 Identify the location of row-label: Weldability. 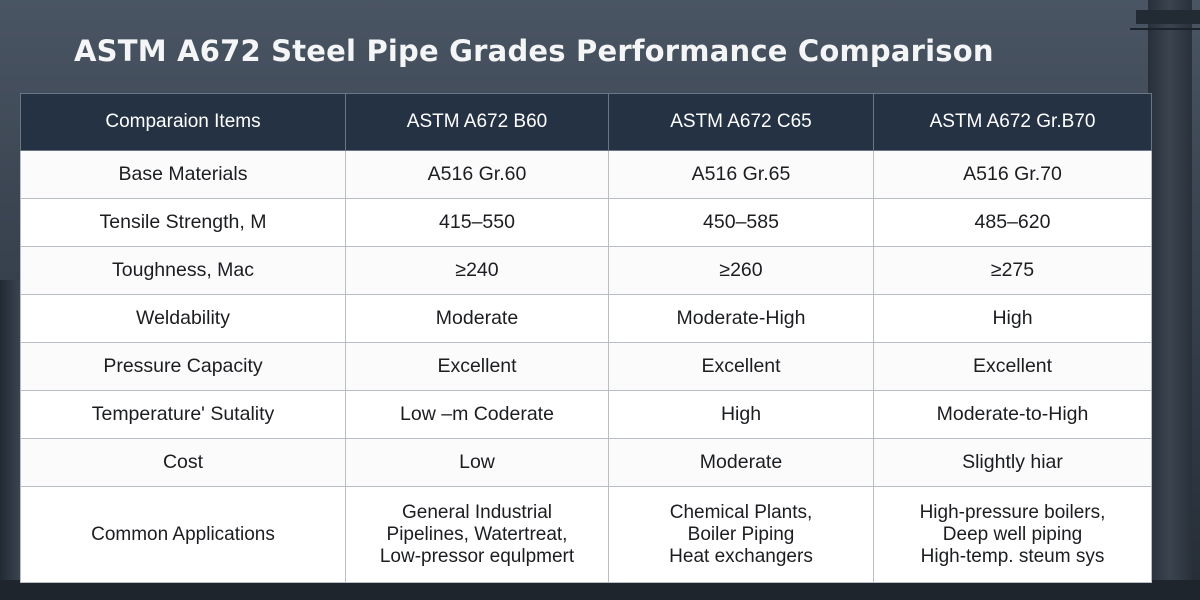
(183, 318).